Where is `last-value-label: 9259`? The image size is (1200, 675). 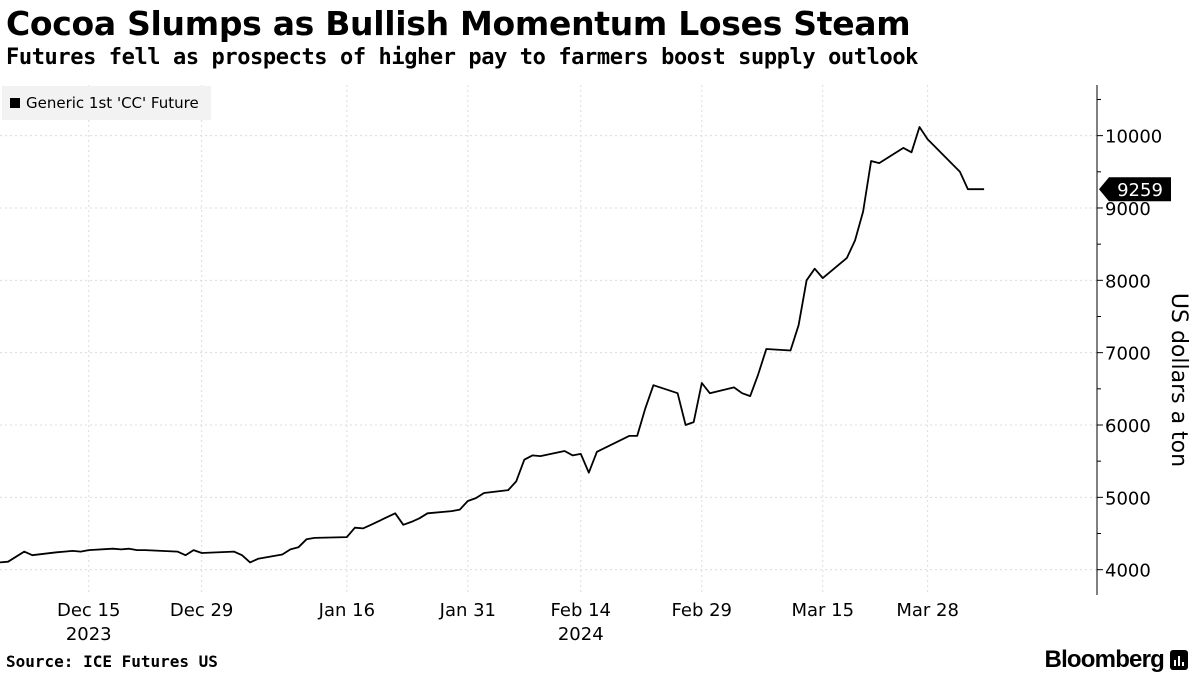
last-value-label: 9259 is located at coordinates (1140, 190).